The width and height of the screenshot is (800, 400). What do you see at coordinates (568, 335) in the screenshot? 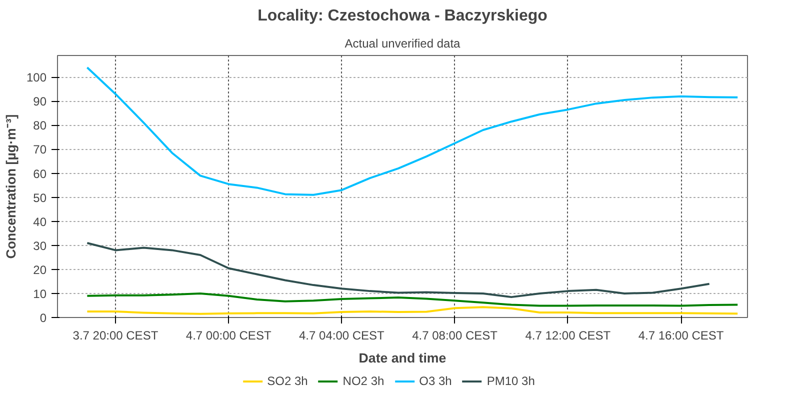
I see `x-tick-label: 4.7 12:00 CEST` at bounding box center [568, 335].